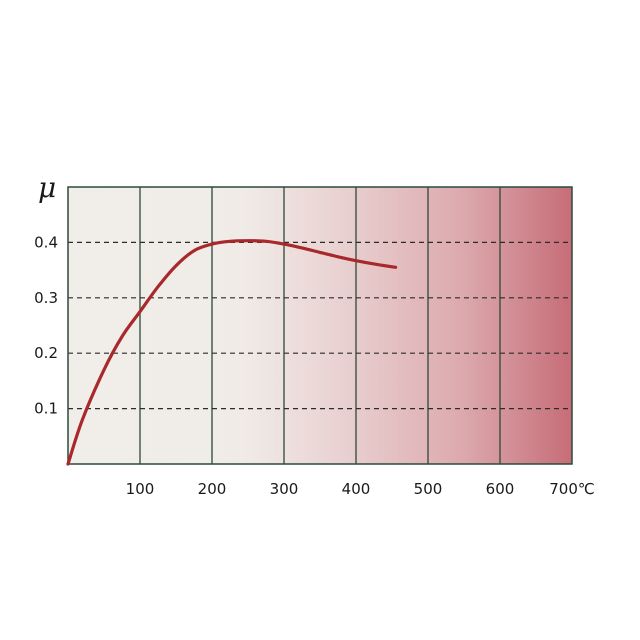 The height and width of the screenshot is (640, 640). Describe the element at coordinates (500, 489) in the screenshot. I see `x-tick-label-600: 600` at that location.